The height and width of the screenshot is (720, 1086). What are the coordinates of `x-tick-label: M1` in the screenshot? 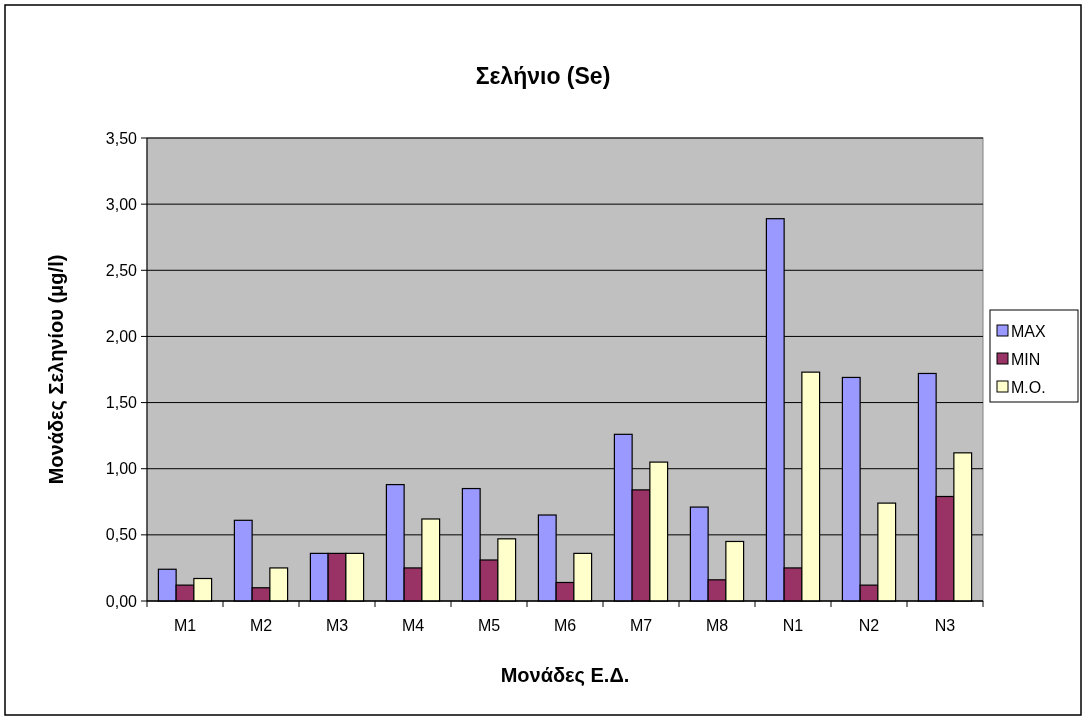 It's located at (185, 625).